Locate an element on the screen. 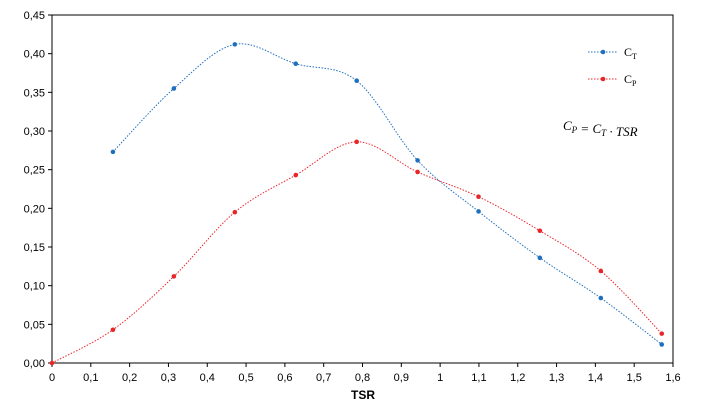 The width and height of the screenshot is (703, 411). x-tick-label: 0,8 is located at coordinates (362, 378).